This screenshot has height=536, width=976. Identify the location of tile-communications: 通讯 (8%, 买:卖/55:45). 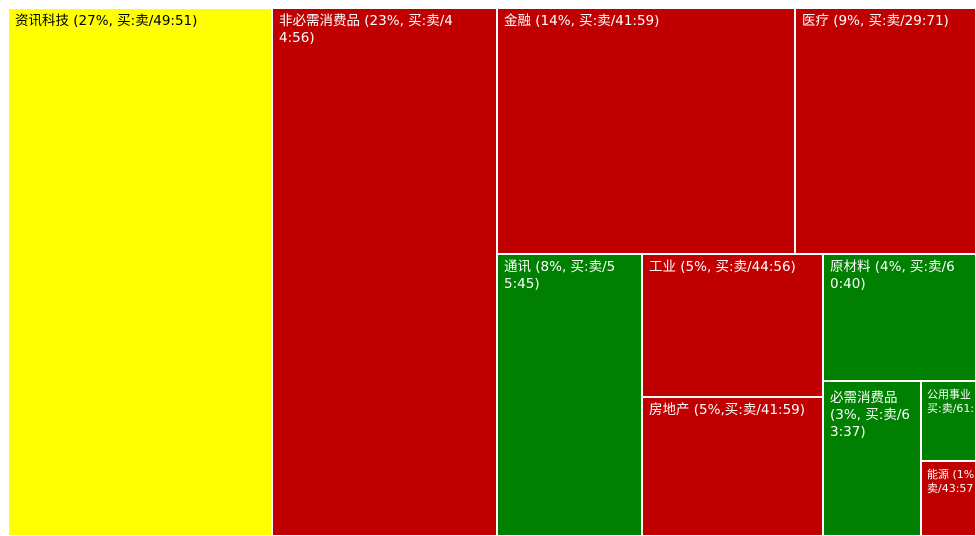
(569, 395).